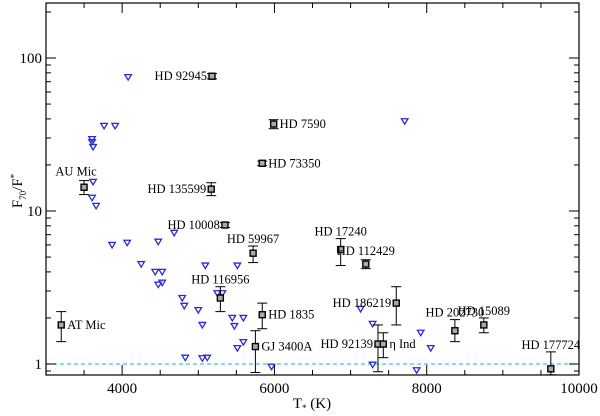 The height and width of the screenshot is (416, 600). Describe the element at coordinates (286, 347) in the screenshot. I see `point-label: GJ 3400A` at that location.